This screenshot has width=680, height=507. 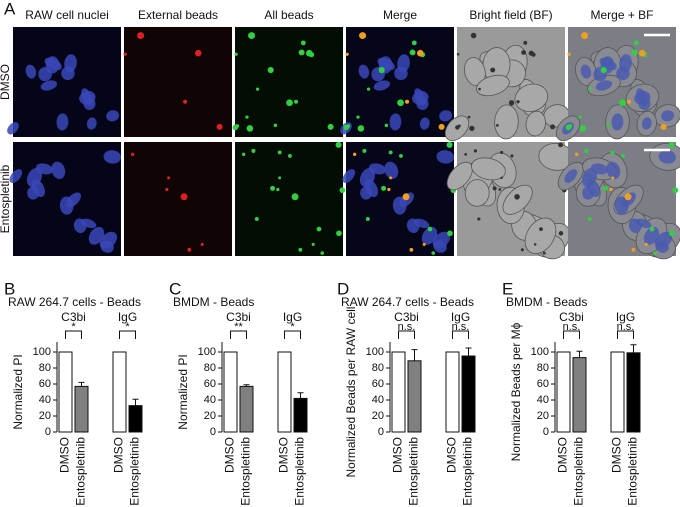 What do you see at coordinates (381, 432) in the screenshot?
I see `y-tick-label: 0` at bounding box center [381, 432].